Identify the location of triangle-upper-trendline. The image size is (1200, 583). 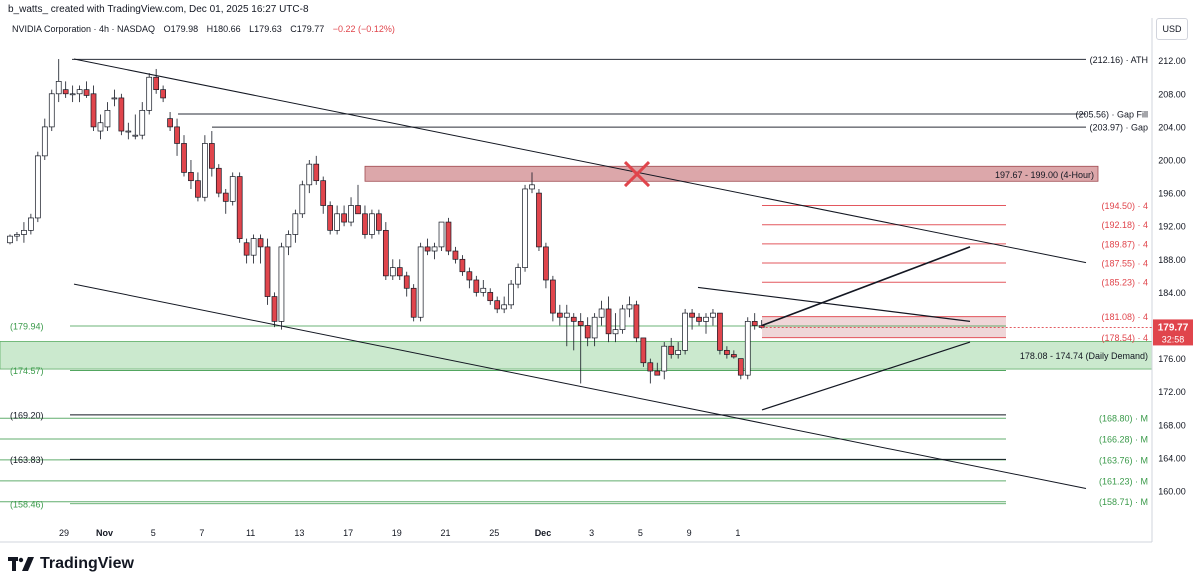
(834, 304).